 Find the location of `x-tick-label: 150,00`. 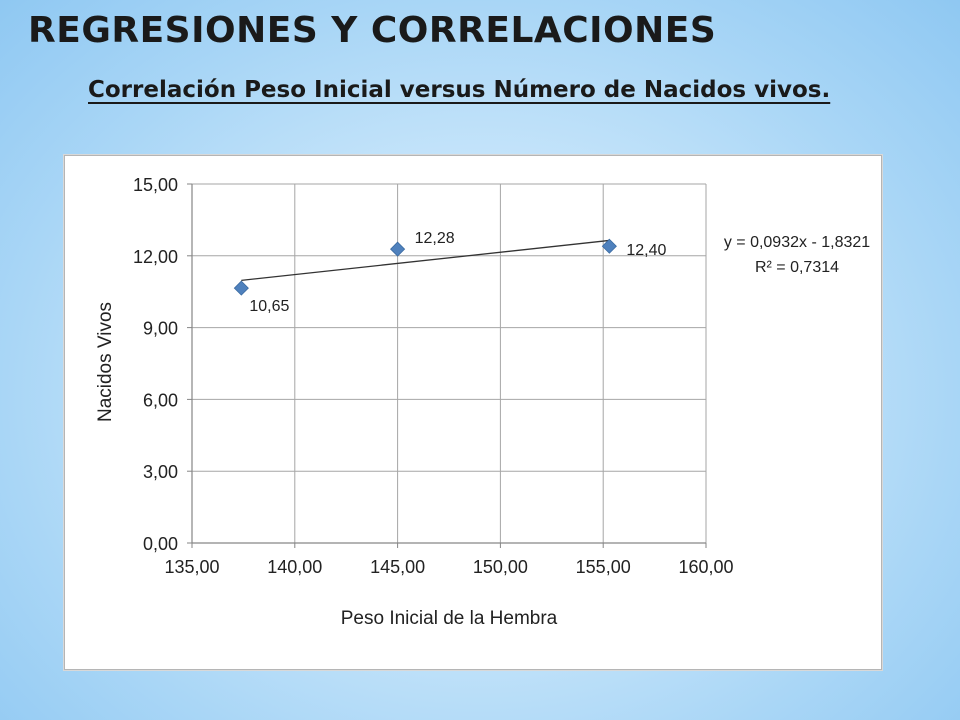

x-tick-label: 150,00 is located at coordinates (500, 567).